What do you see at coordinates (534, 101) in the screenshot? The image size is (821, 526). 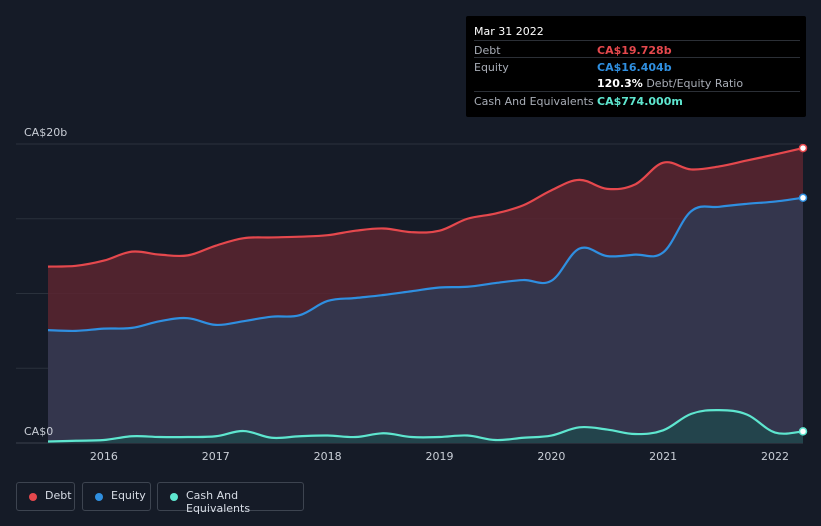 I see `tooltip-cash-label: Cash And Equivalents` at bounding box center [534, 101].